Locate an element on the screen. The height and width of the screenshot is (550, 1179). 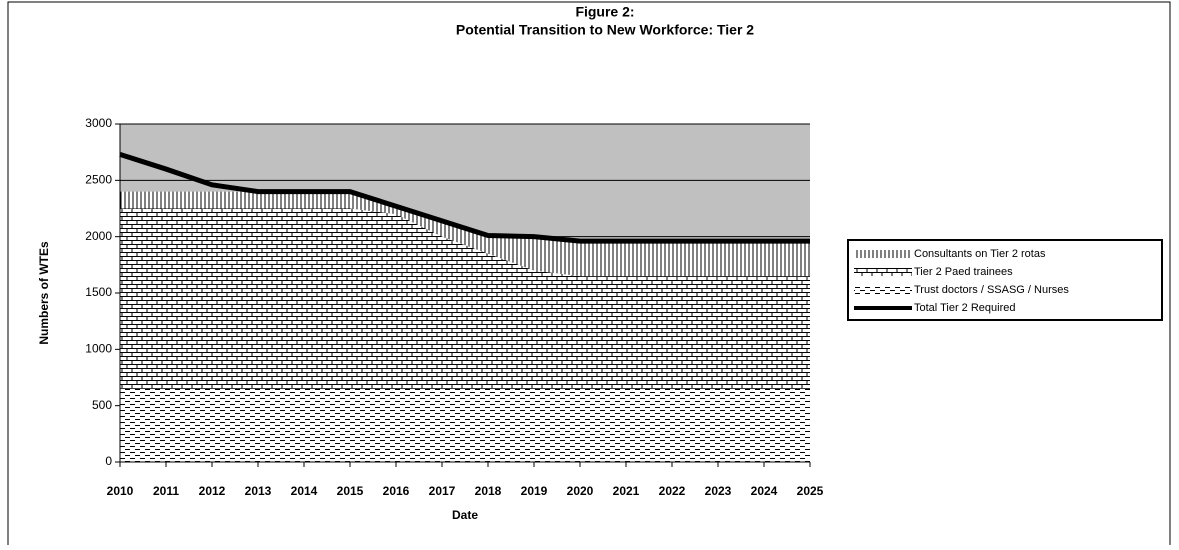
x-tick-label: 2024 is located at coordinates (764, 491).